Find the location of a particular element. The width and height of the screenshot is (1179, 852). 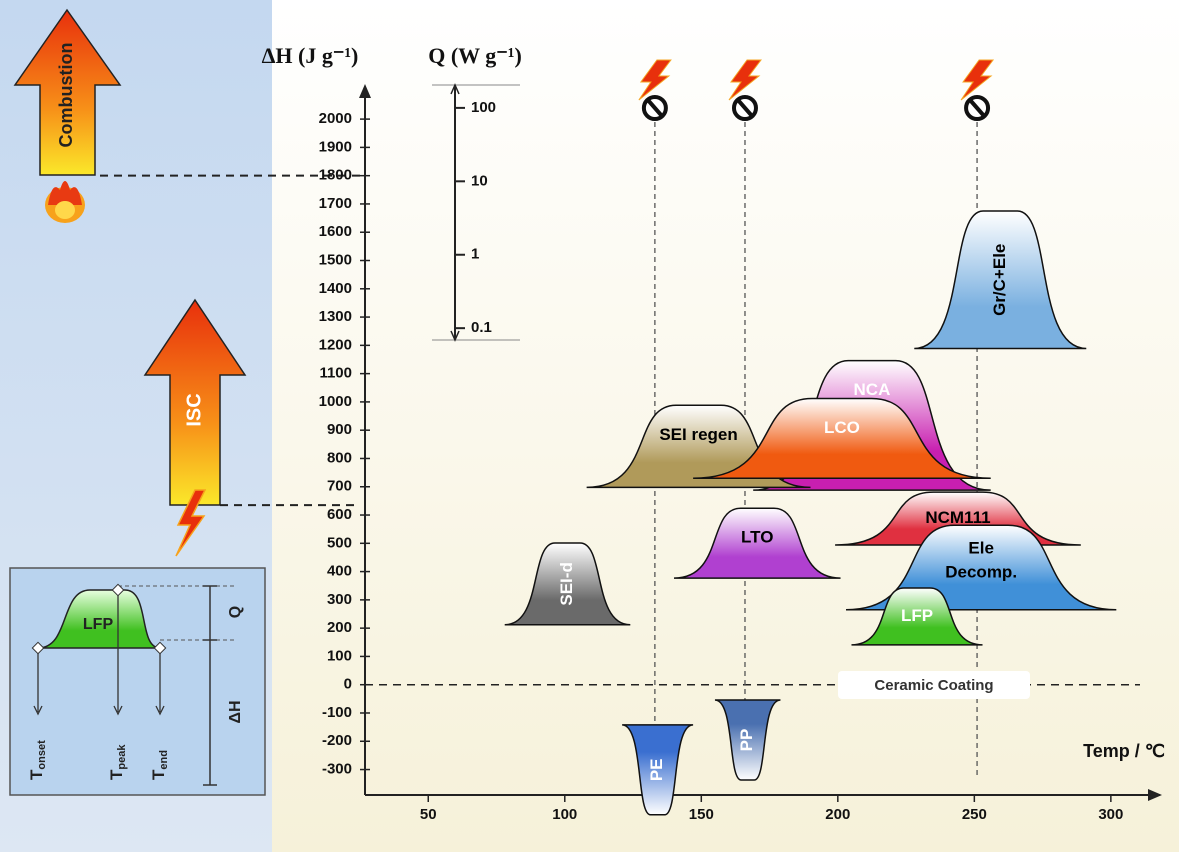

inset-arrows is located at coordinates (99, 653).